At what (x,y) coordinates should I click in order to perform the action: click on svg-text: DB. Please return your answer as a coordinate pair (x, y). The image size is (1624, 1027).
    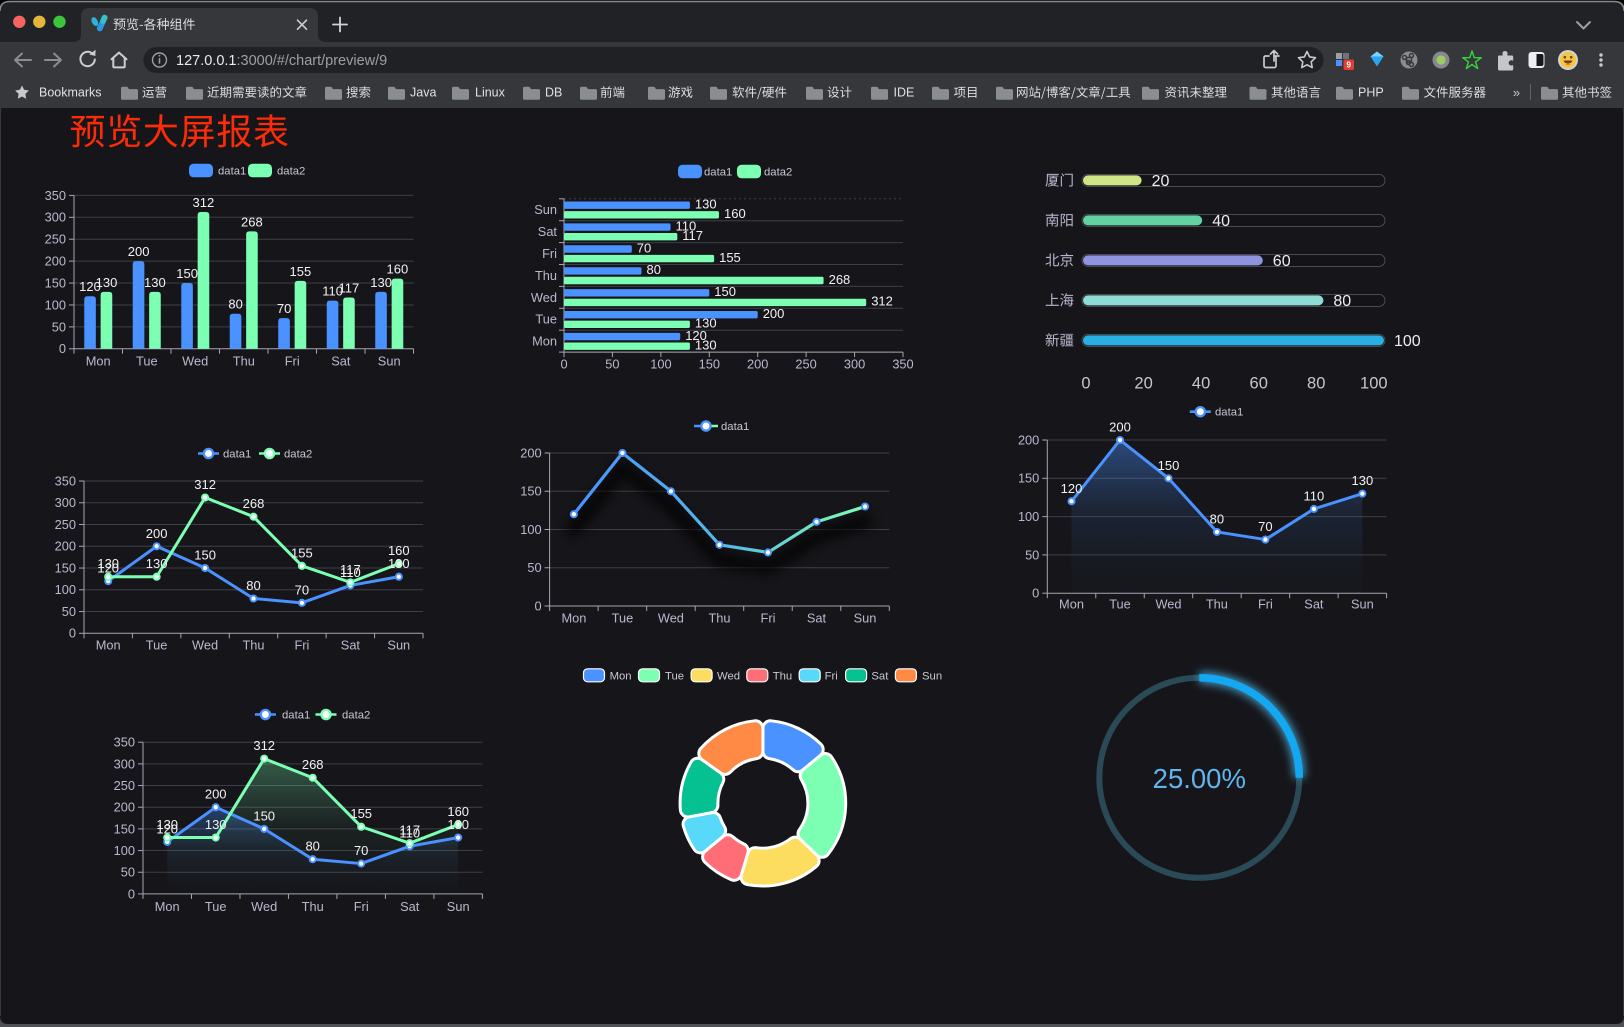
    Looking at the image, I should click on (553, 93).